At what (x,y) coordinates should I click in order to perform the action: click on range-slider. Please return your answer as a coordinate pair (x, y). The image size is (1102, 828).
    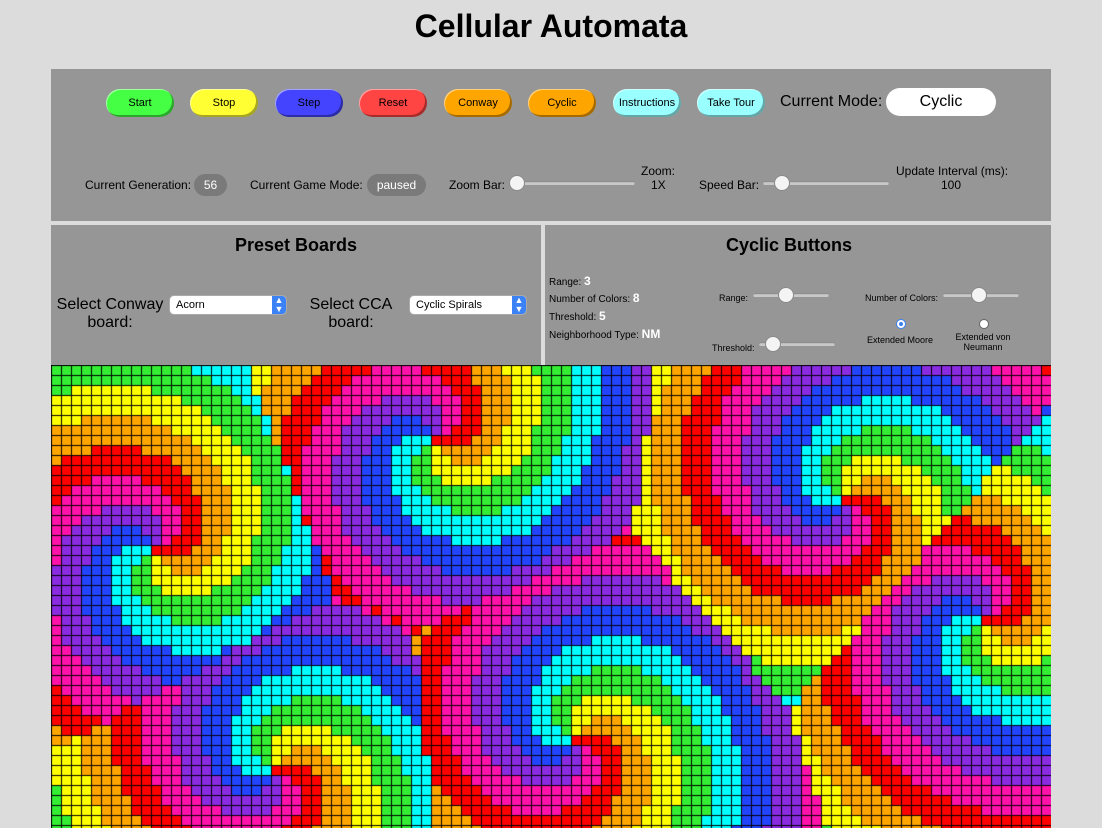
    Looking at the image, I should click on (791, 295).